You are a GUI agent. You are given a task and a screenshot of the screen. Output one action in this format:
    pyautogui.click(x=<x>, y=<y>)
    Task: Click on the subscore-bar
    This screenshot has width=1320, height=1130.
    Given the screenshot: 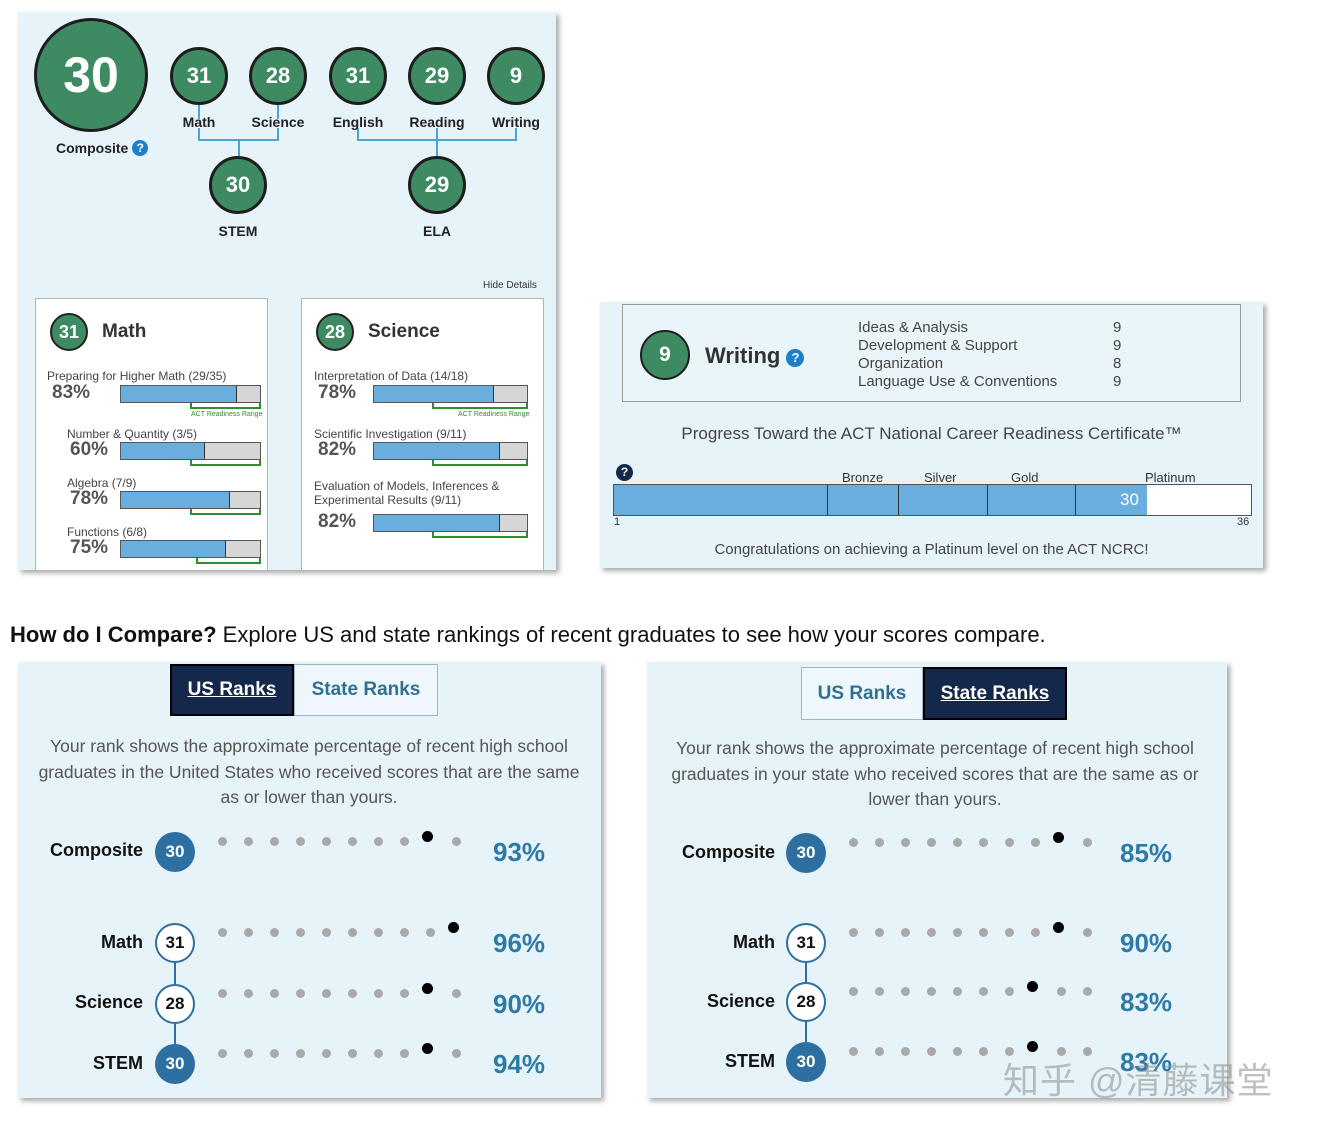 What is the action you would take?
    pyautogui.click(x=190, y=500)
    